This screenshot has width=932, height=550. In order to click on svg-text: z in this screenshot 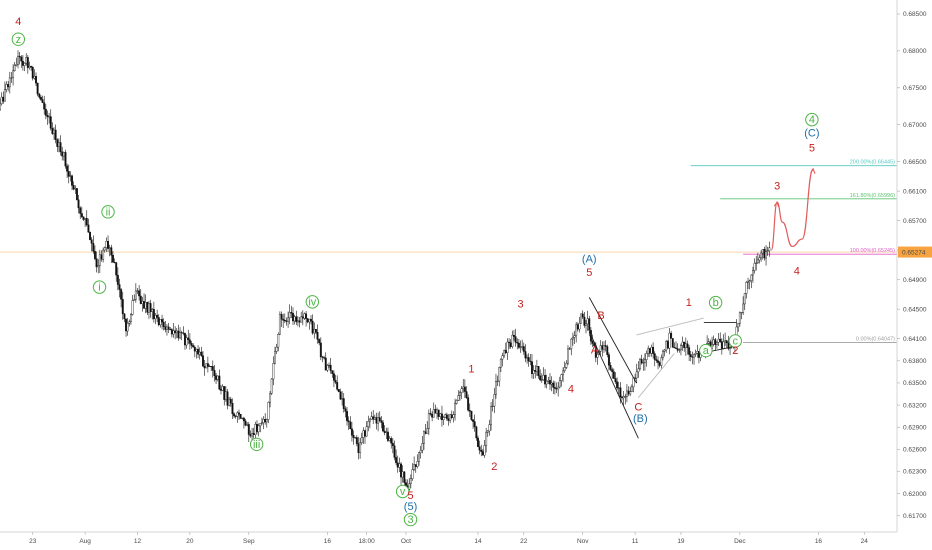, I will do `click(19, 40)`.